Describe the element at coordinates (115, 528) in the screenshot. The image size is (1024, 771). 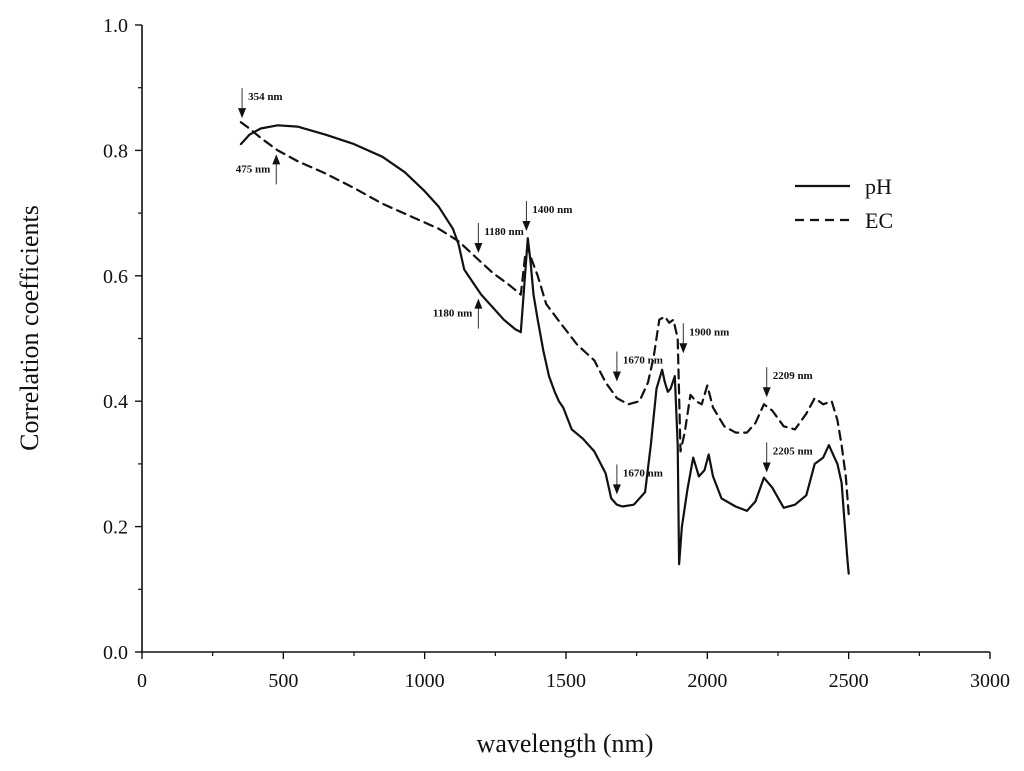
I see `y-tick-label: 0.2` at that location.